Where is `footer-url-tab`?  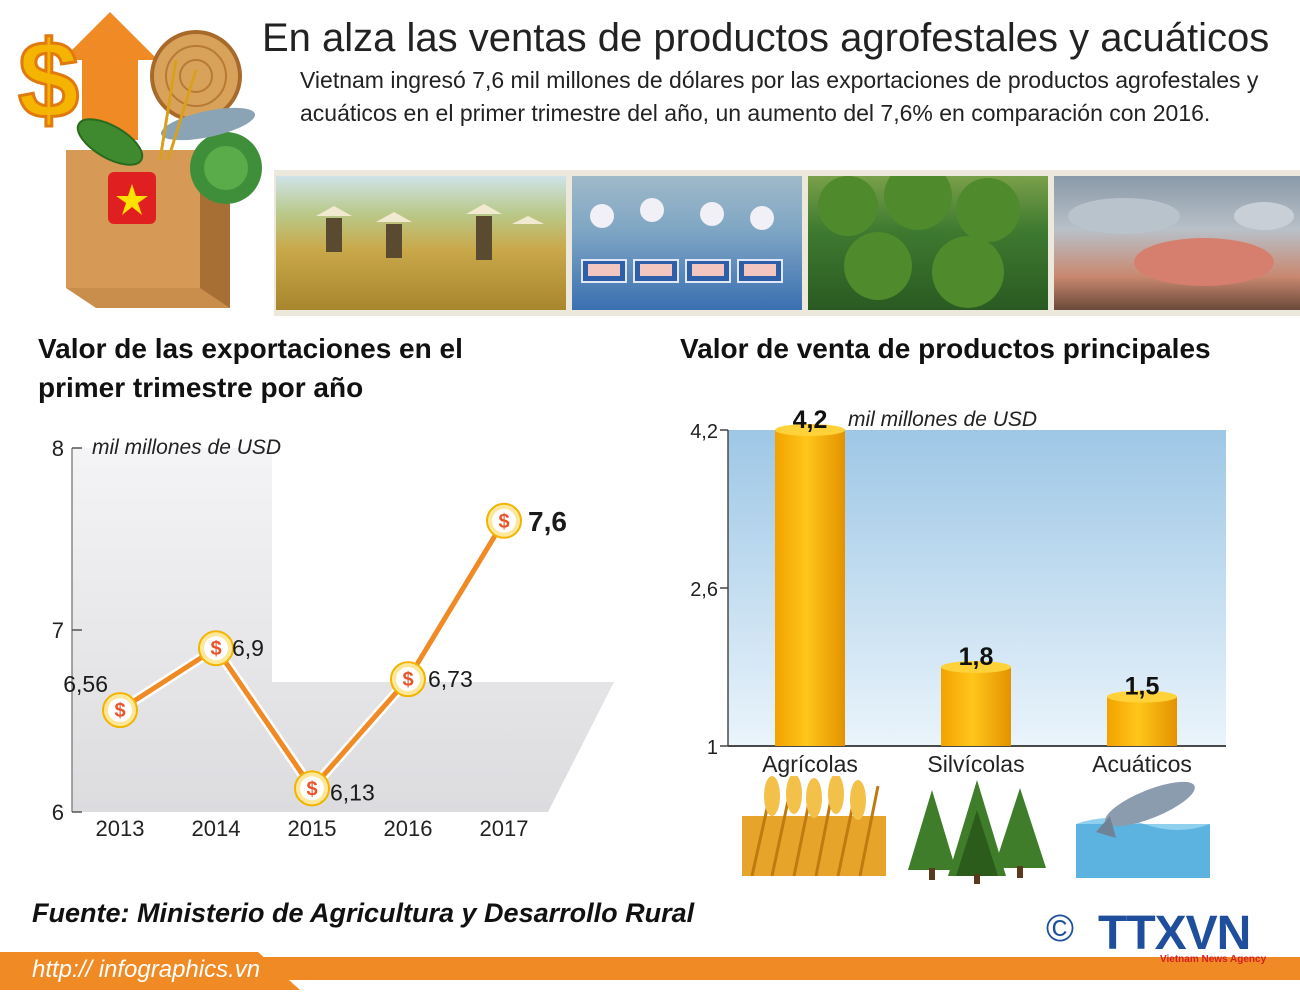 footer-url-tab is located at coordinates (150, 971).